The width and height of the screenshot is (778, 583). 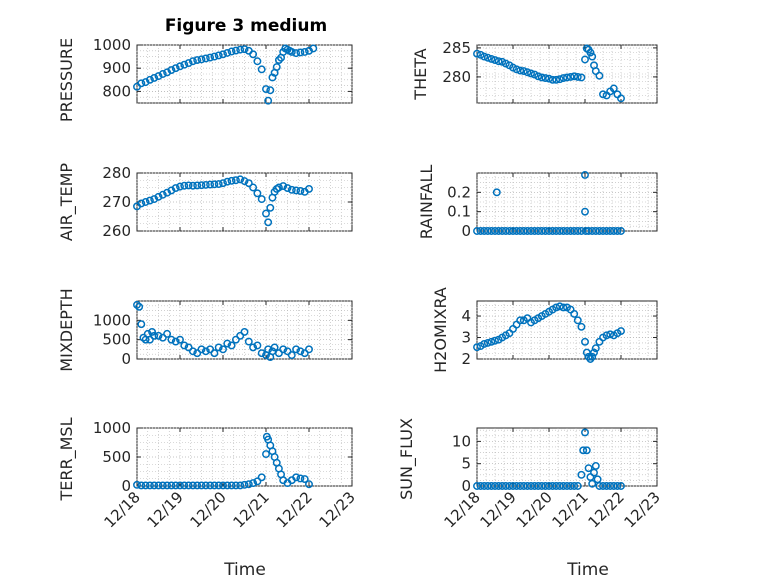 I want to click on y-axis-label: THETA, so click(x=420, y=74).